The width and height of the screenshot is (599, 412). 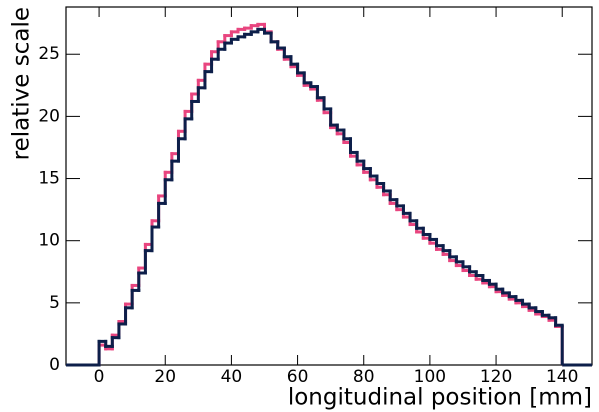 What do you see at coordinates (496, 377) in the screenshot?
I see `x-tick-label: 120` at bounding box center [496, 377].